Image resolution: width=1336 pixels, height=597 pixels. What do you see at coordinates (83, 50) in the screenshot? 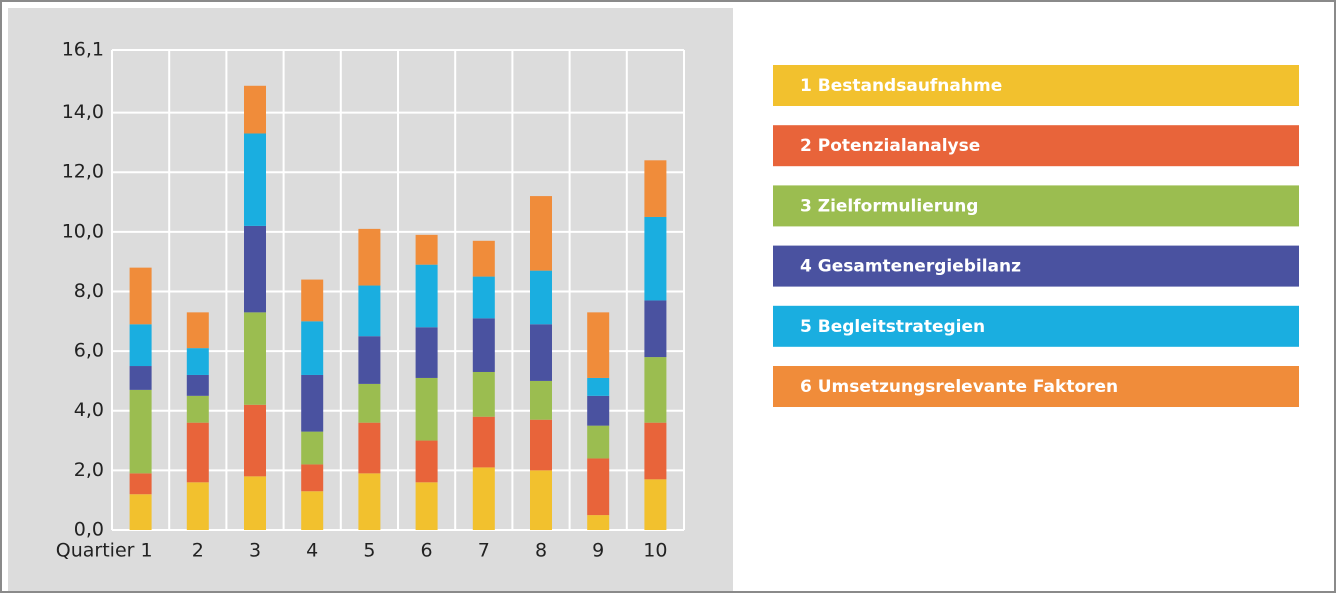
I see `y-tick-label: 16,1` at bounding box center [83, 50].